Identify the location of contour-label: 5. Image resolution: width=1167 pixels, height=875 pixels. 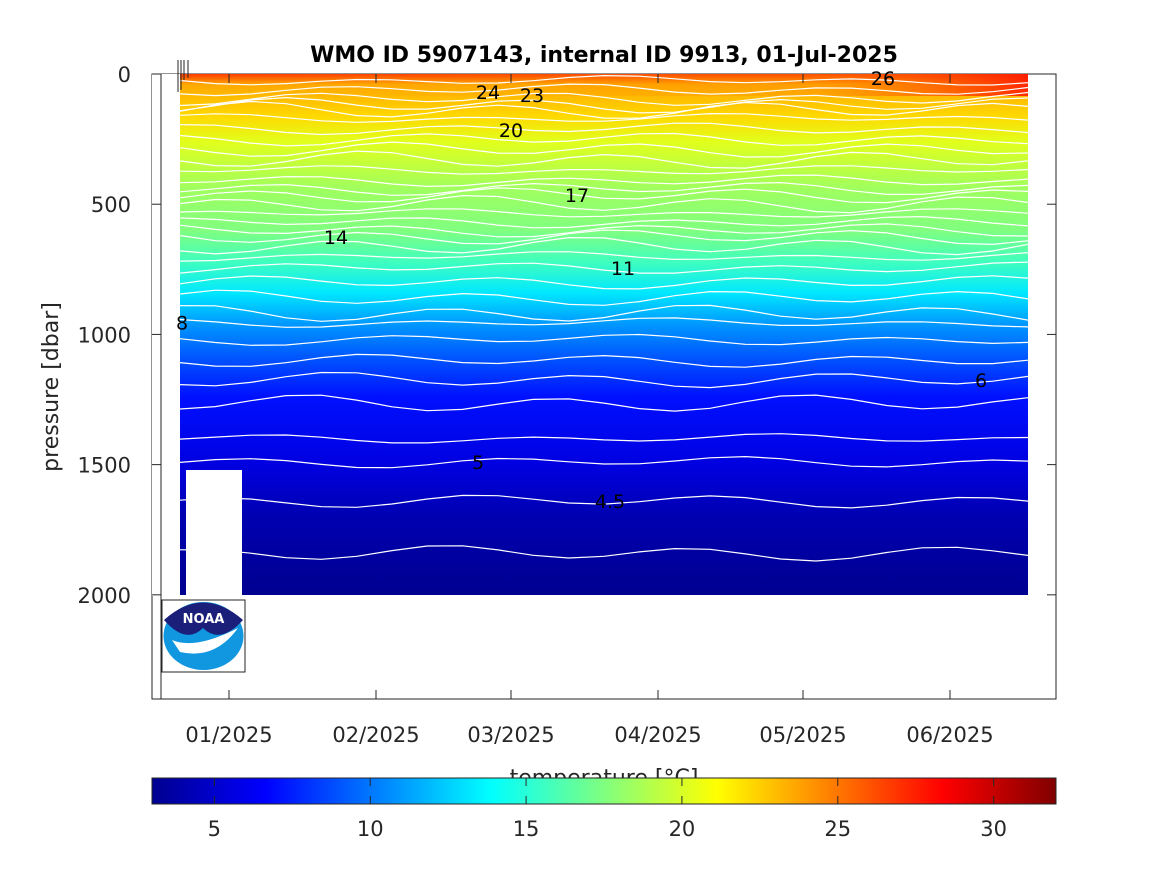
(478, 463).